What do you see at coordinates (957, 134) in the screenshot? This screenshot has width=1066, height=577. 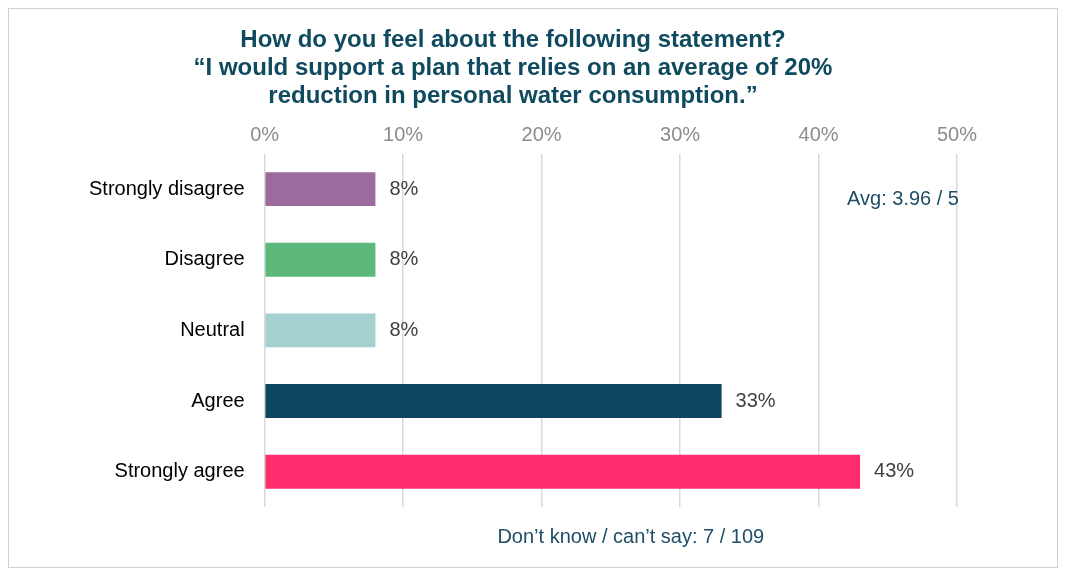 I see `x-tick-label: 50%` at bounding box center [957, 134].